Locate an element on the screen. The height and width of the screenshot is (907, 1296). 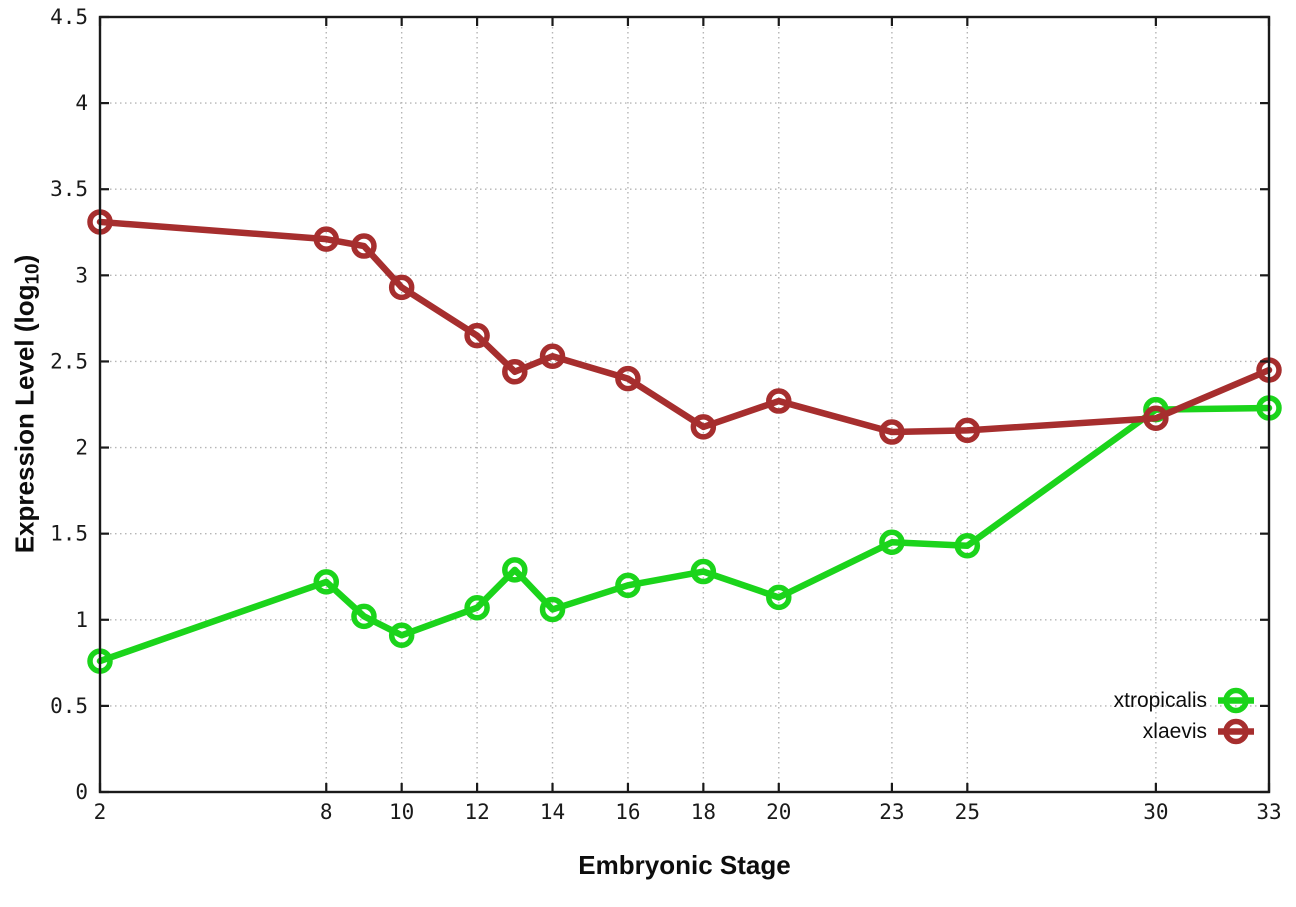
legend-marker-xtropicalis is located at coordinates (1236, 700).